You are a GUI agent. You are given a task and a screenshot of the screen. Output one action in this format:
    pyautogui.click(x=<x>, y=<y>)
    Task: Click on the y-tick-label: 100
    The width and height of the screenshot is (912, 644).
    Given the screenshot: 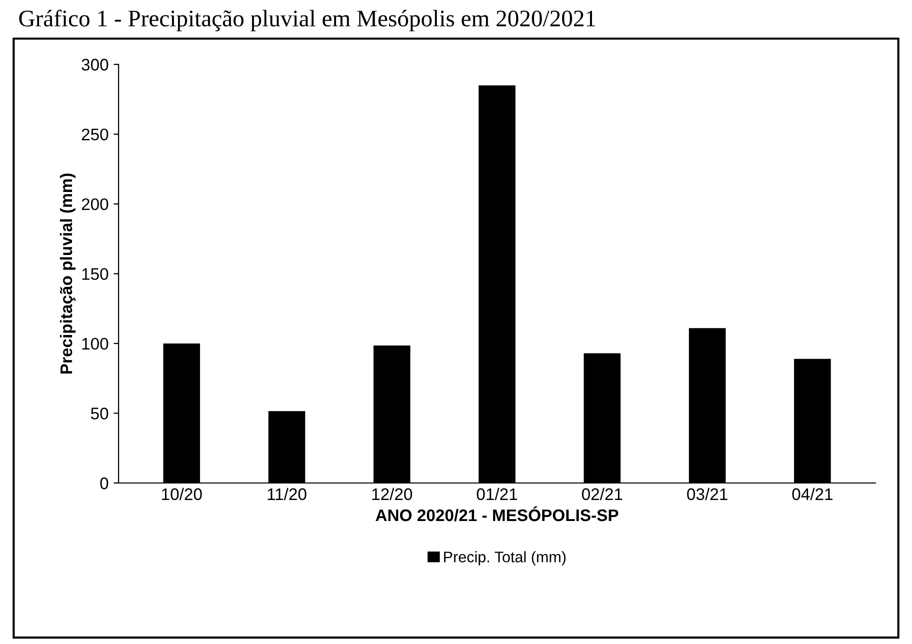 What is the action you would take?
    pyautogui.click(x=95, y=344)
    